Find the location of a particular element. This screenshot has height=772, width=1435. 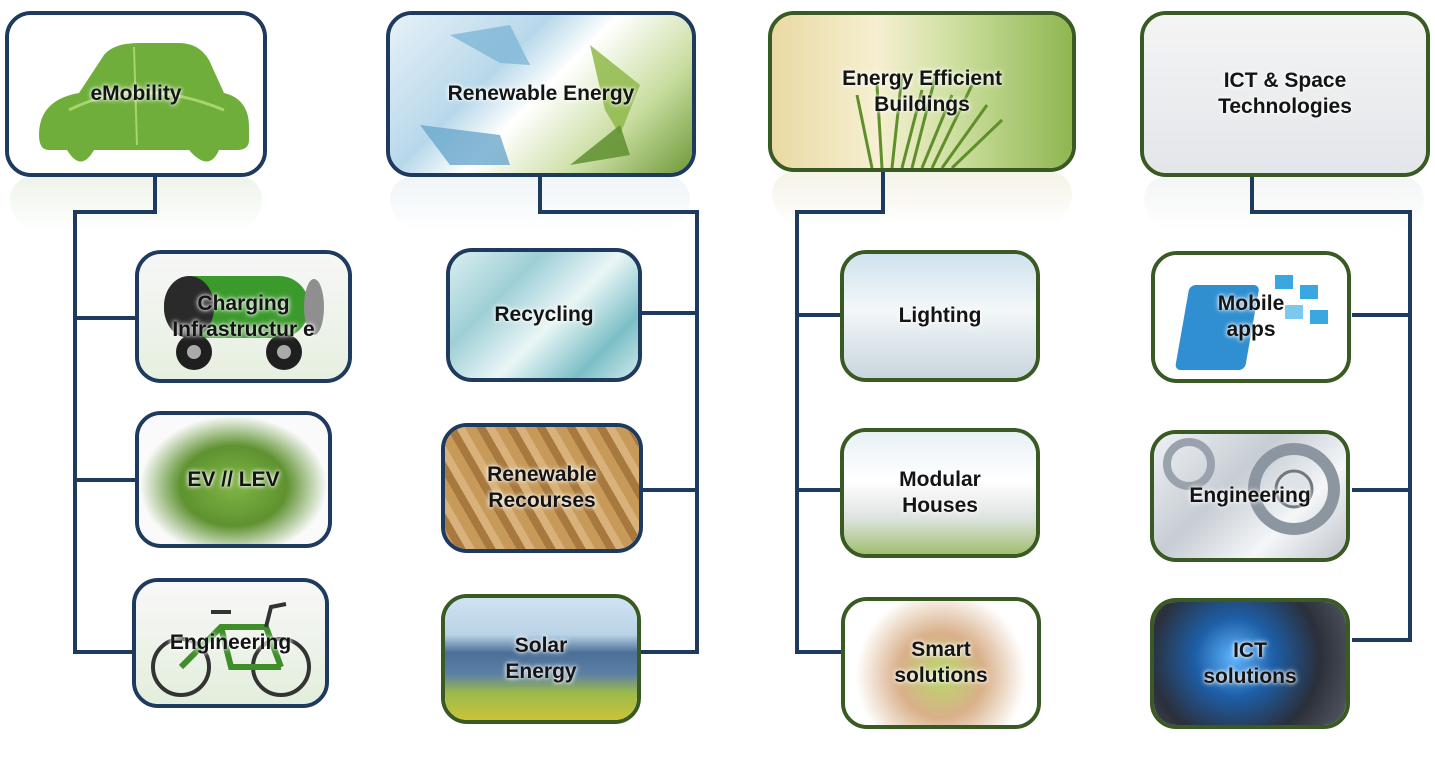

item-ev-lev: EV // LEV is located at coordinates (233, 479).